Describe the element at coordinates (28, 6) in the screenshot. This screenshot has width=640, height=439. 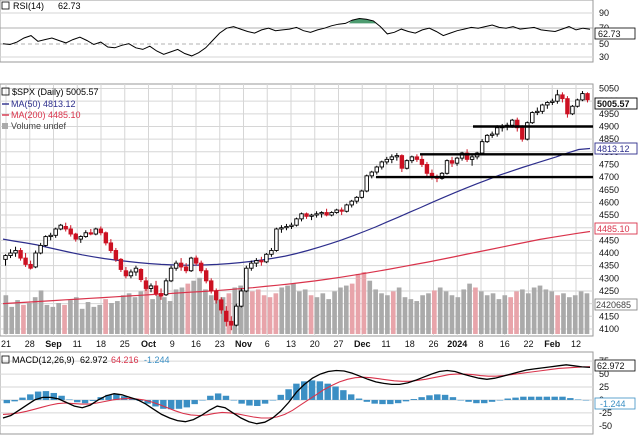
I see `rsi-legend-label: RSI(14)` at that location.